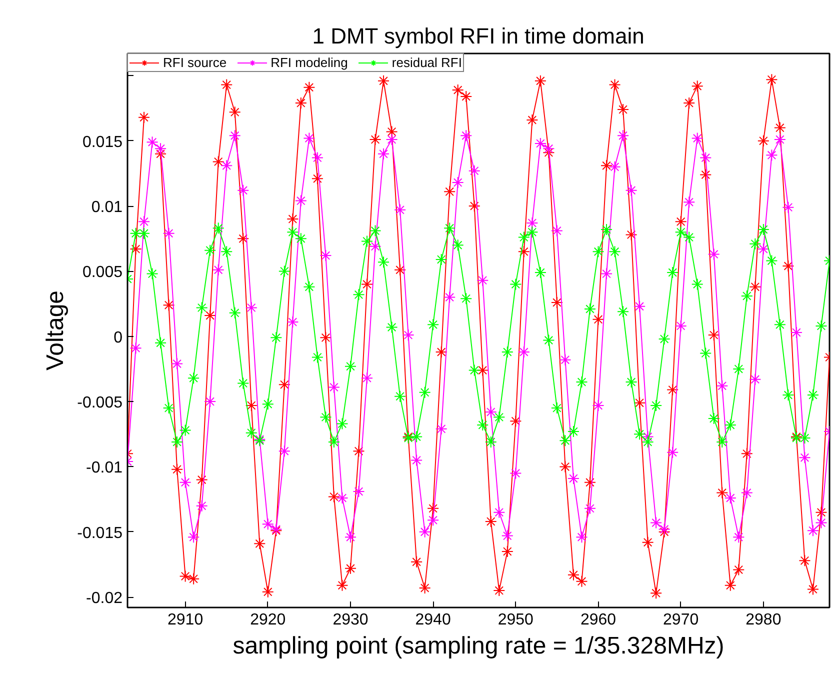 This screenshot has height=677, width=831. Describe the element at coordinates (478, 36) in the screenshot. I see `chart-title: 1 DMT symbol RFI in time domain` at that location.